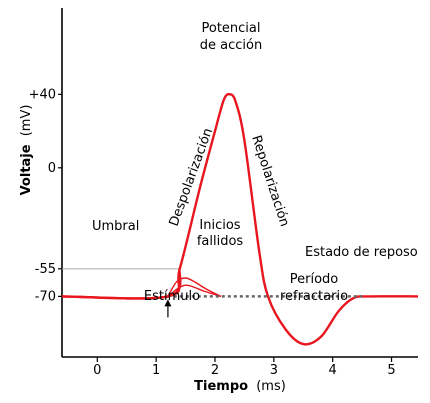 This screenshot has width=430, height=403. Describe the element at coordinates (168, 303) in the screenshot. I see `stimulus-arrow-head` at that location.